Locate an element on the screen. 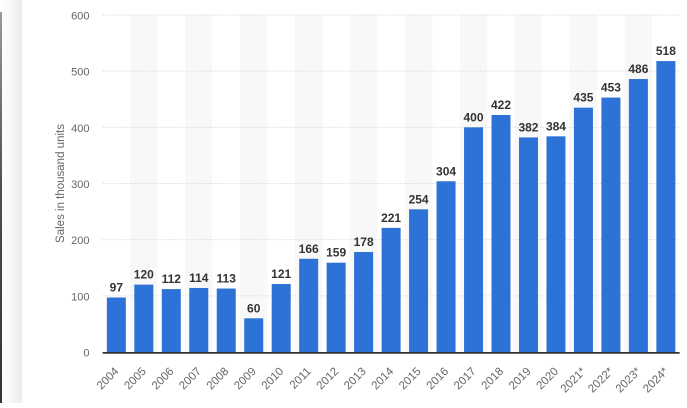  svg-text: 384 is located at coordinates (556, 126).